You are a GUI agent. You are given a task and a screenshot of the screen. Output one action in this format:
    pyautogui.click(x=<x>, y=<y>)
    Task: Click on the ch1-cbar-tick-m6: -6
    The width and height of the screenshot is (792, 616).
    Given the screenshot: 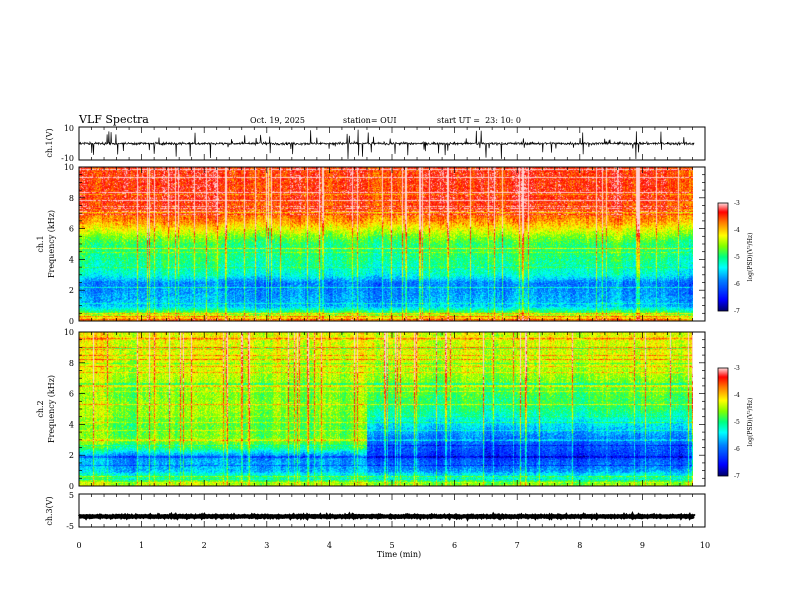 What is the action you would take?
    pyautogui.click(x=737, y=284)
    